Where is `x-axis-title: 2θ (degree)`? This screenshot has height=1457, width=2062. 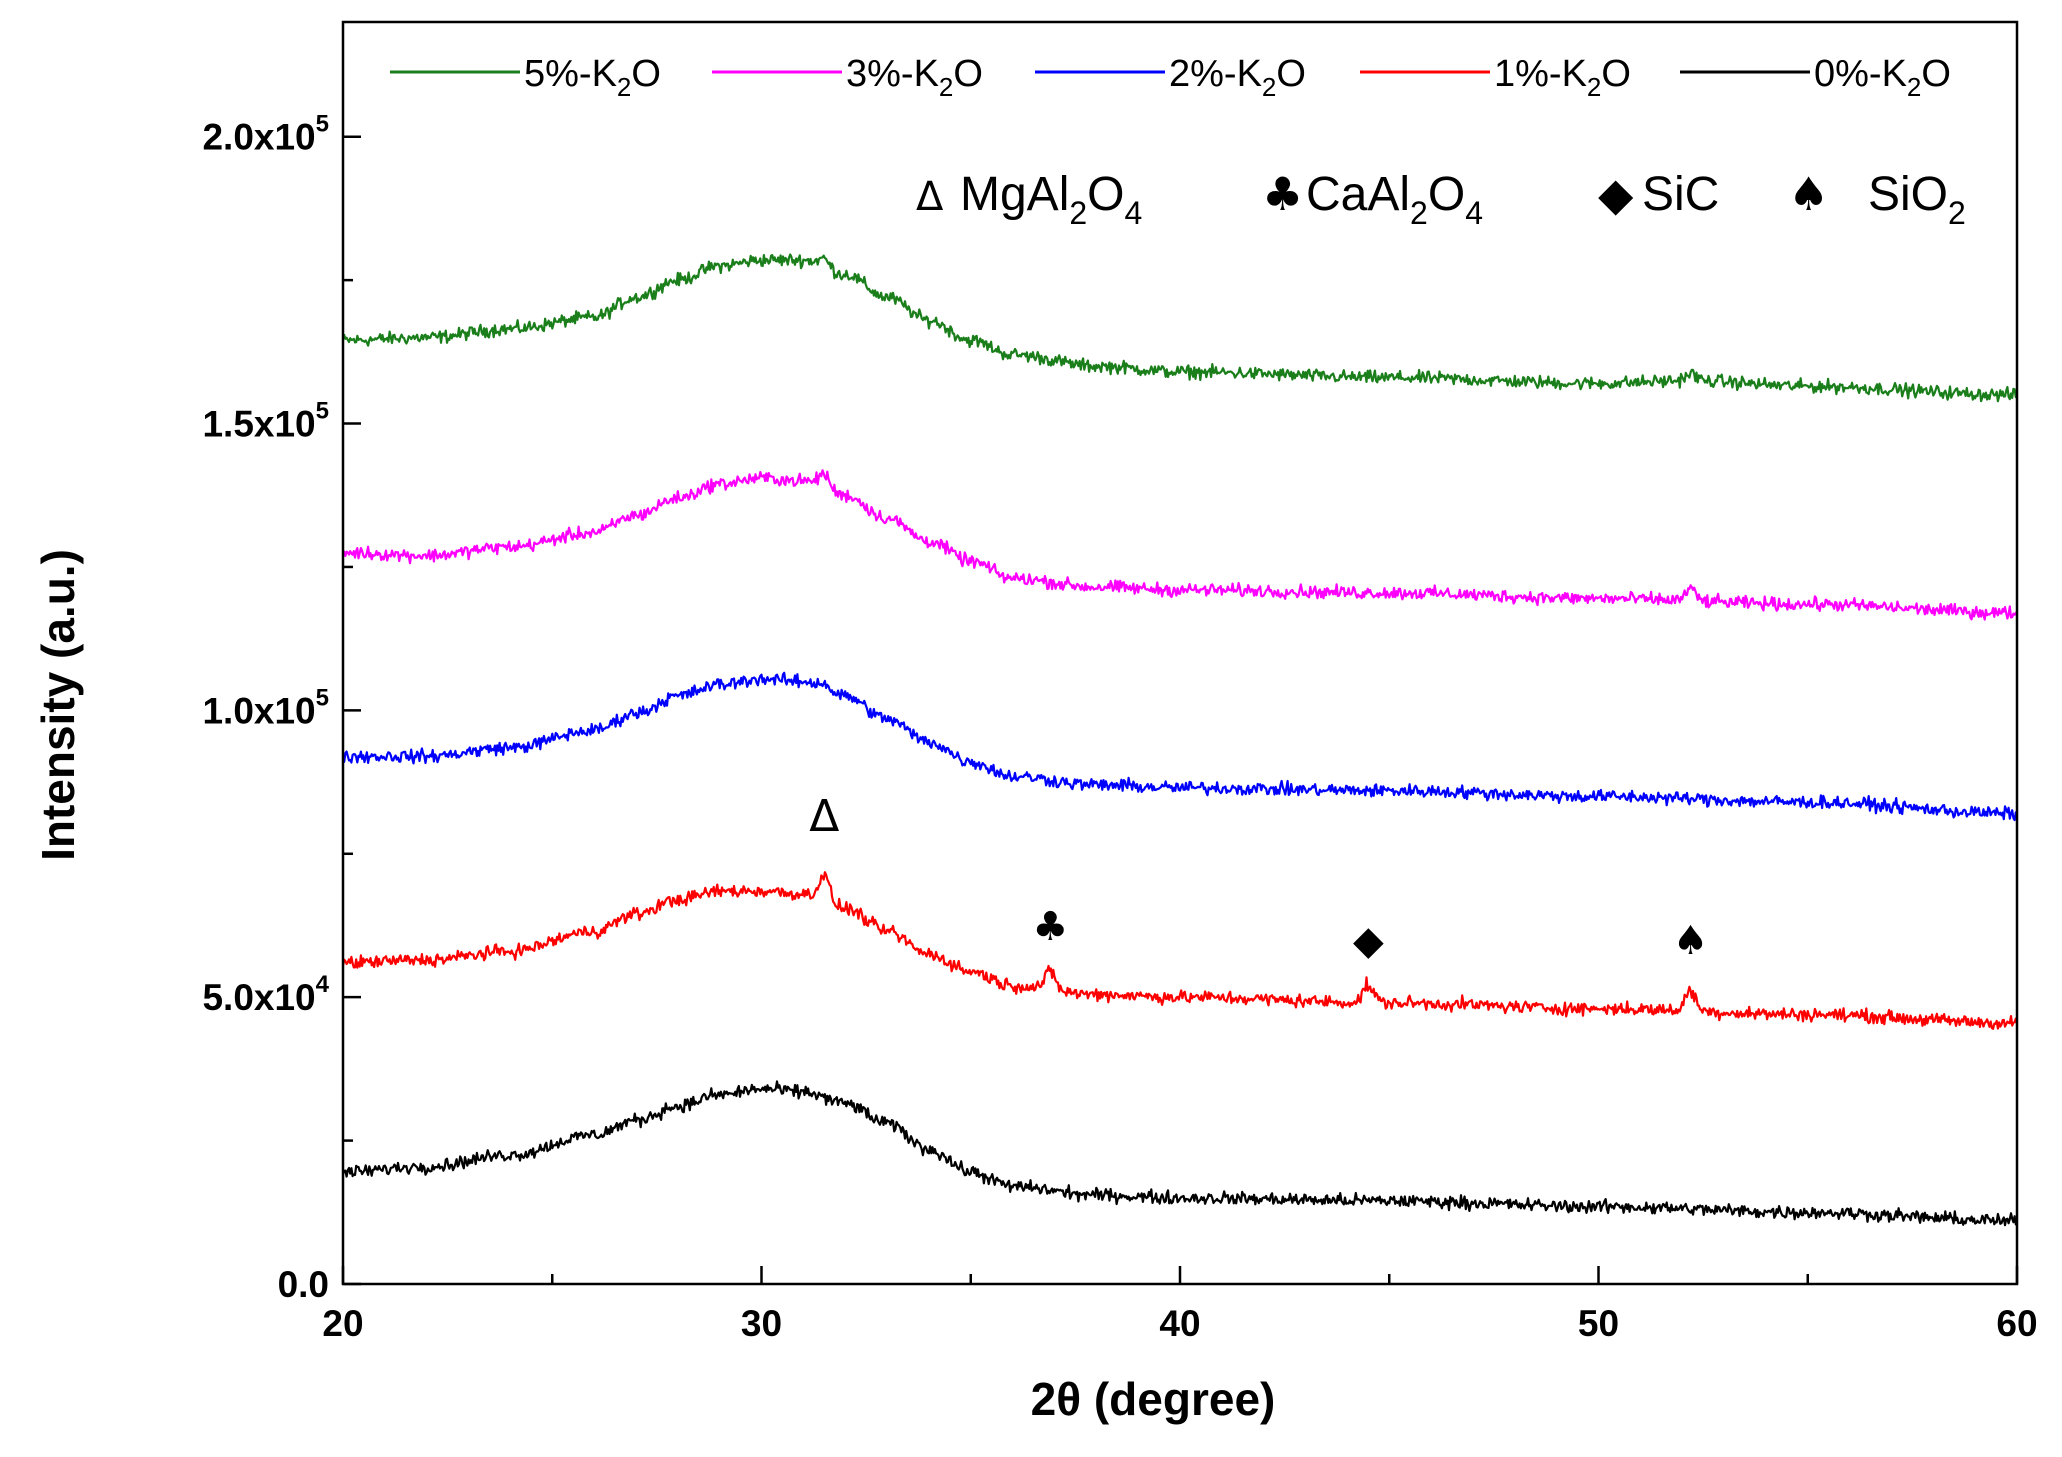
x-axis-title: 2θ (degree) is located at coordinates (1153, 1399).